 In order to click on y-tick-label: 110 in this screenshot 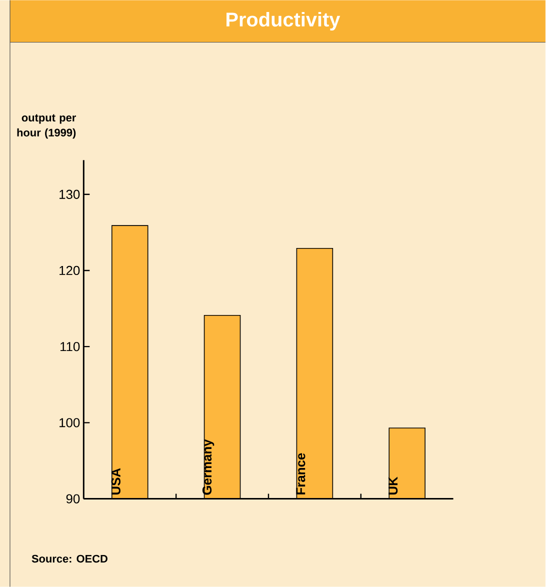, I will do `click(70, 347)`.